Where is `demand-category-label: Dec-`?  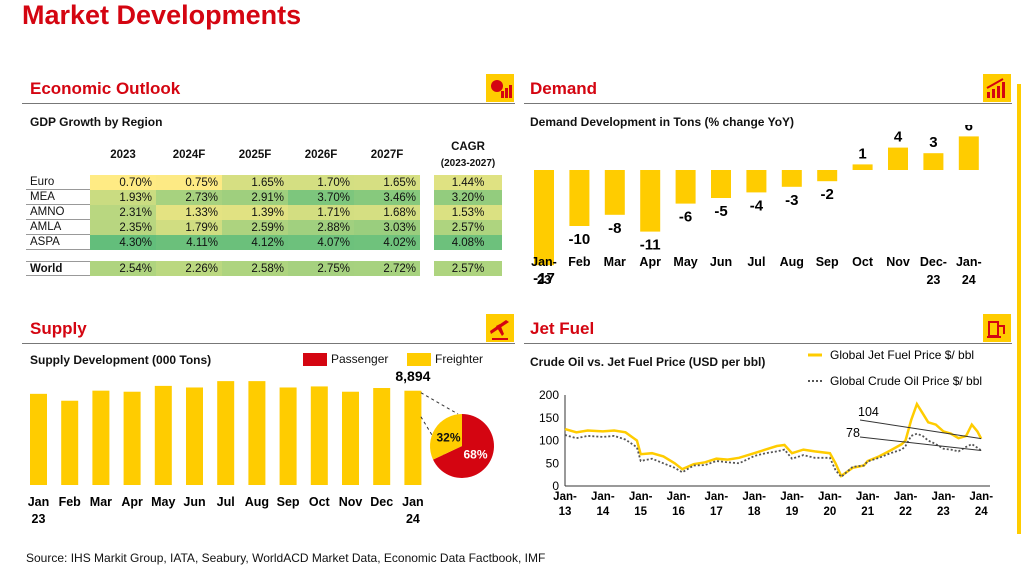 demand-category-label: Dec- is located at coordinates (933, 262).